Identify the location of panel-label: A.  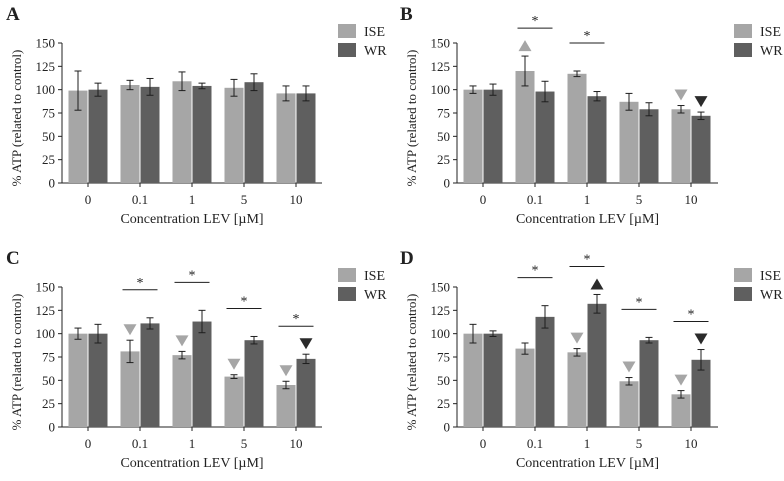
(13, 14).